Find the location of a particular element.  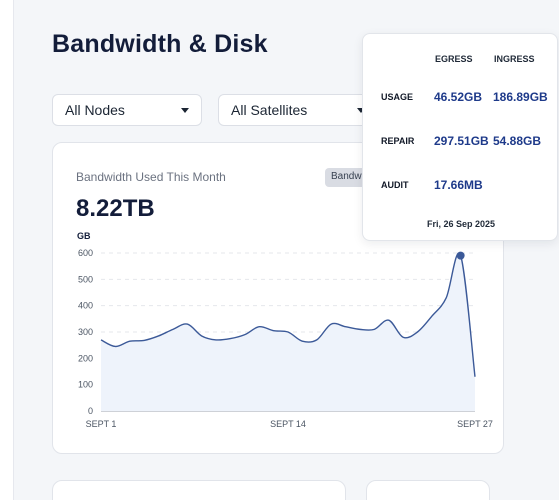

disk-space-card is located at coordinates (199, 490).